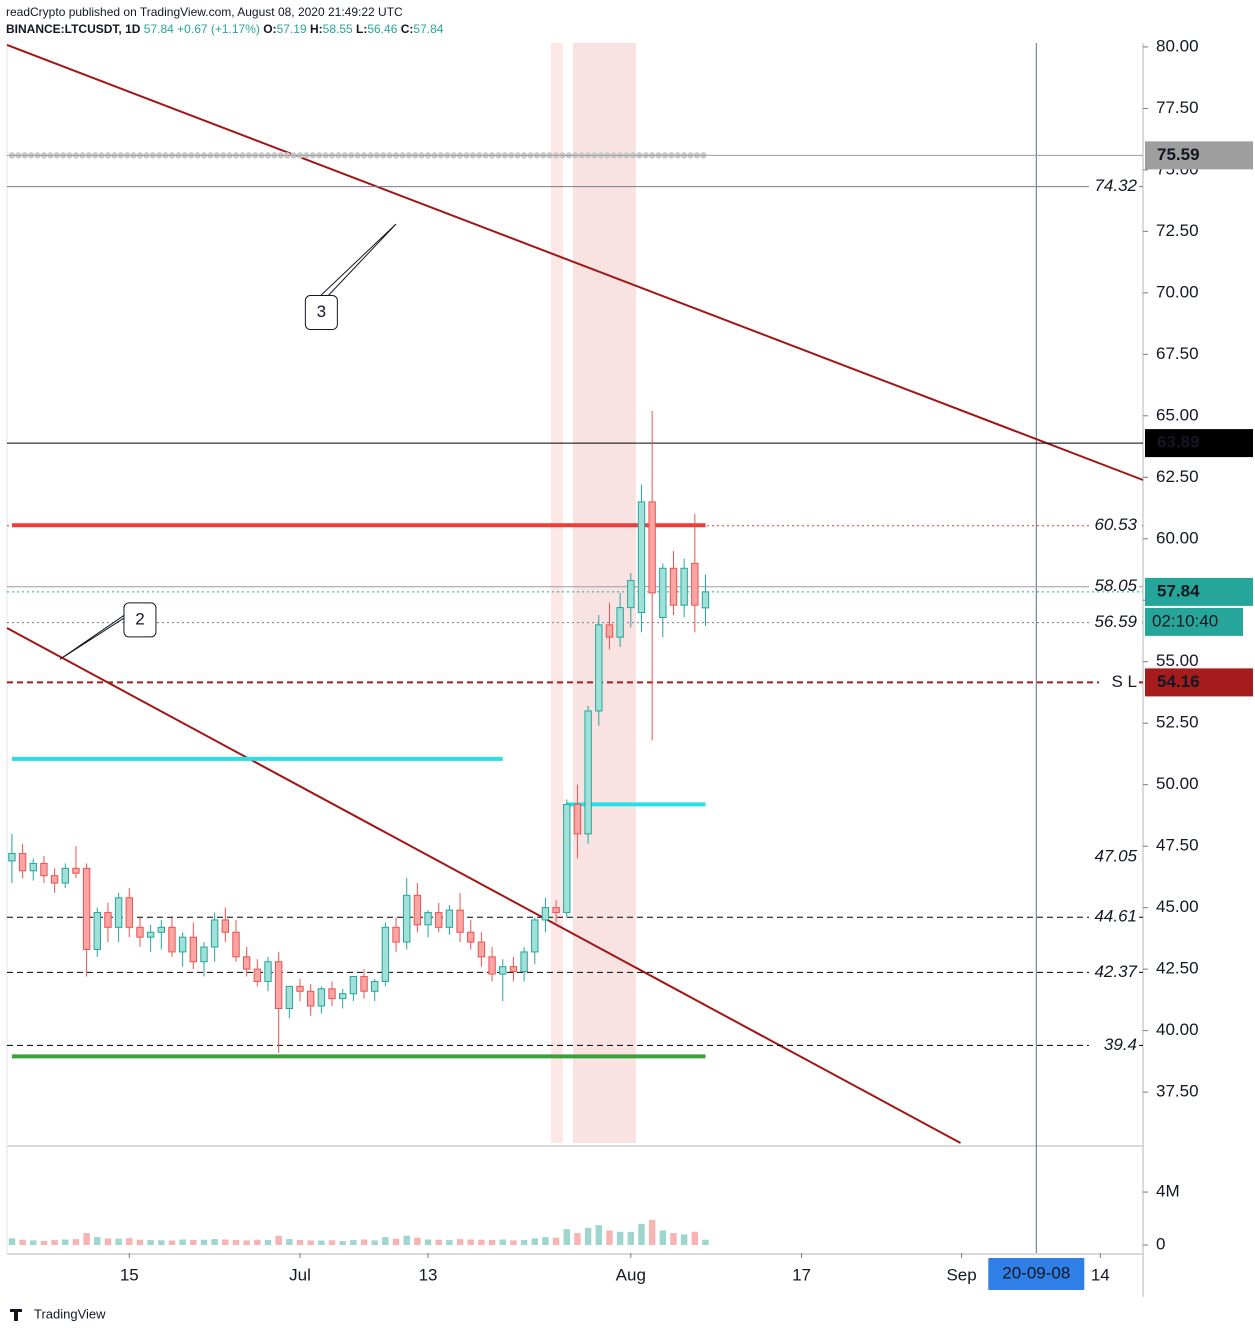 This screenshot has width=1255, height=1334. Describe the element at coordinates (129, 1274) in the screenshot. I see `x-tick-label: 15` at that location.